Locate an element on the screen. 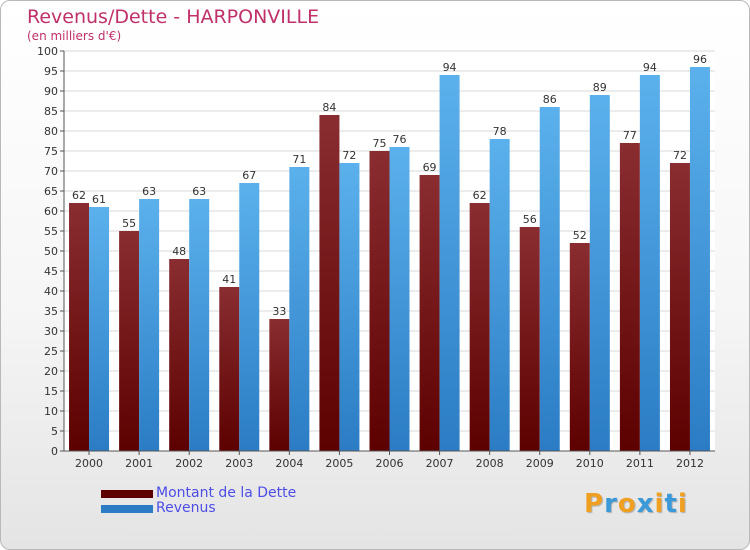  bar-dette-2006 is located at coordinates (379, 301).